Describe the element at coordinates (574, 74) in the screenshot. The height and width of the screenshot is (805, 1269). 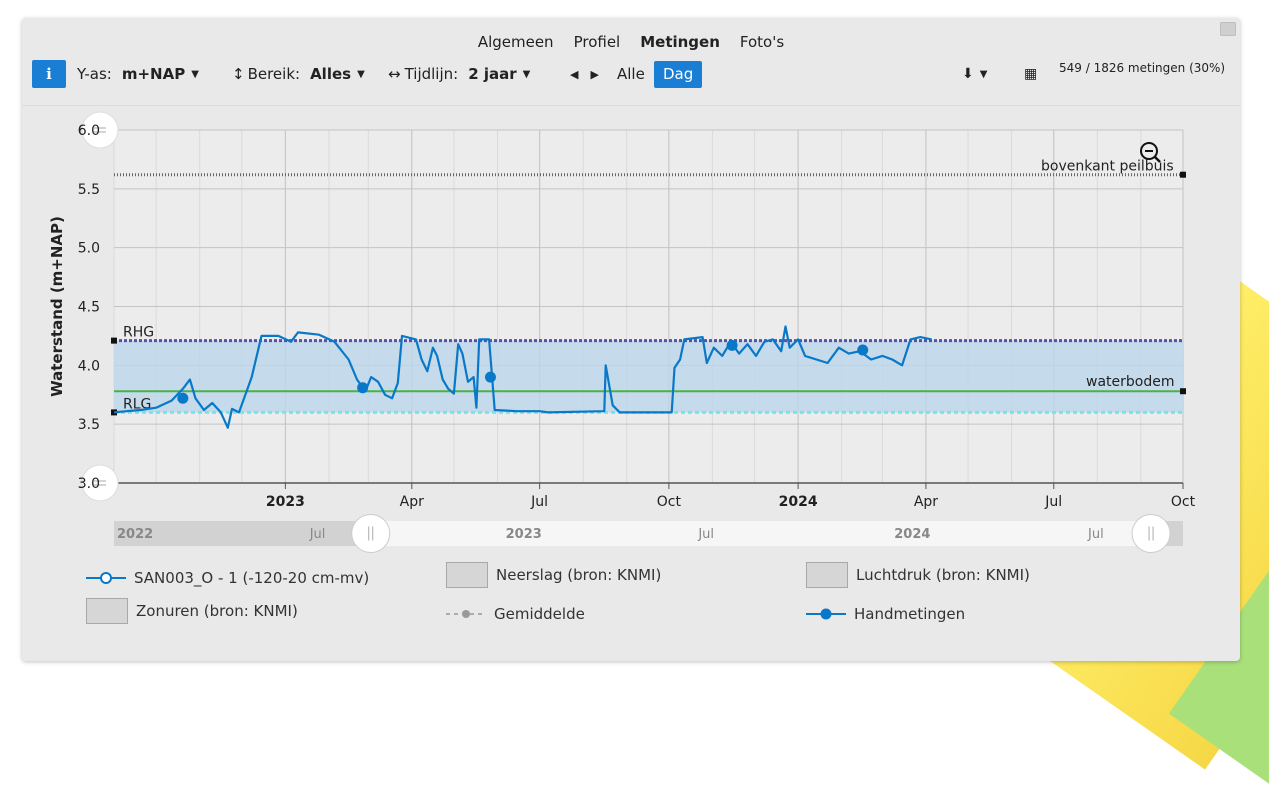
I see `prev-arrow-icon: ◀` at that location.